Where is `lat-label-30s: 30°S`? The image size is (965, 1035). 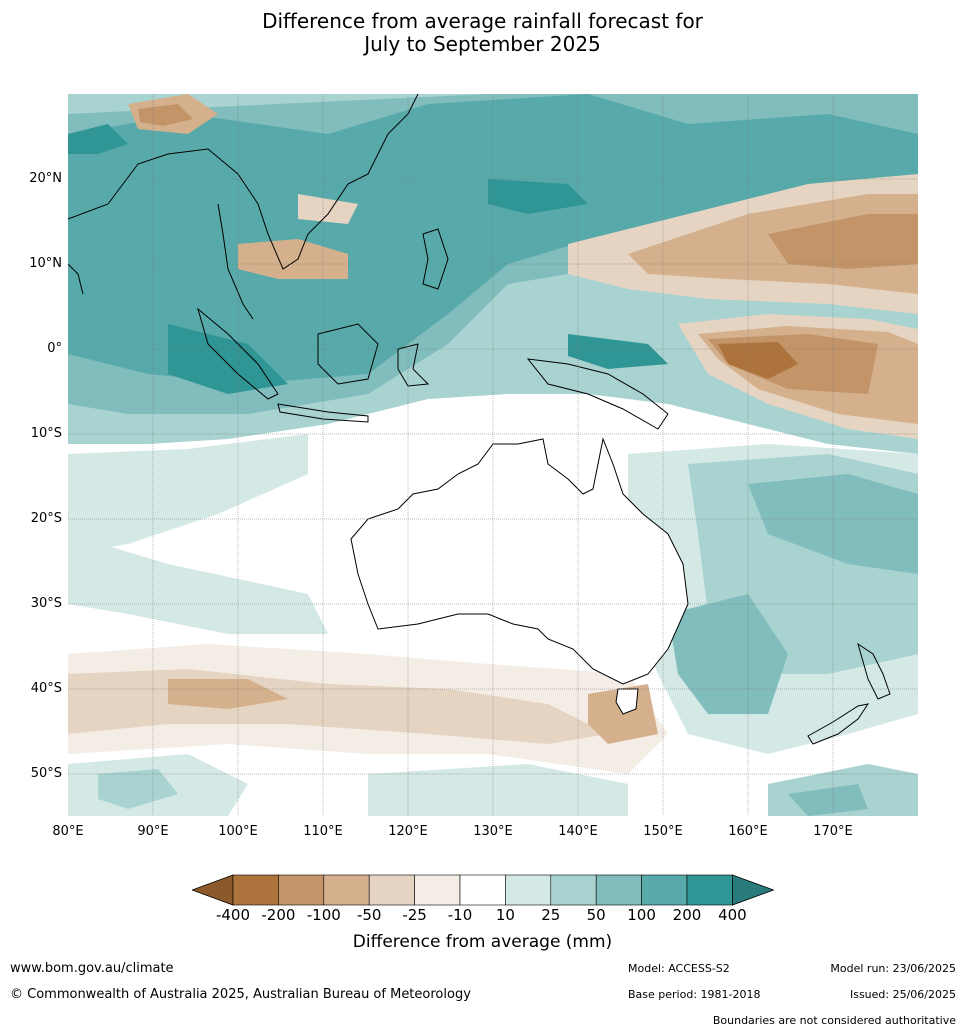
lat-label-30s: 30°S is located at coordinates (46, 603).